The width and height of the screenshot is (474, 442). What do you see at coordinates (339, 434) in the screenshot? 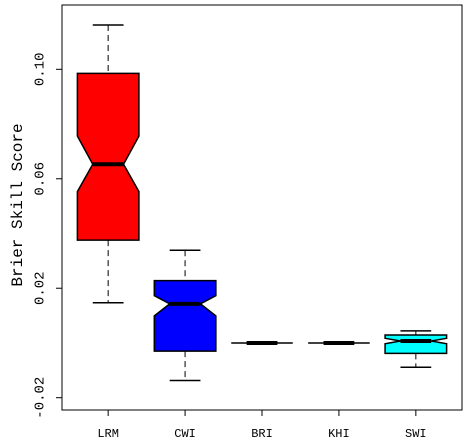
I see `x-tick-label: KHI` at bounding box center [339, 434].